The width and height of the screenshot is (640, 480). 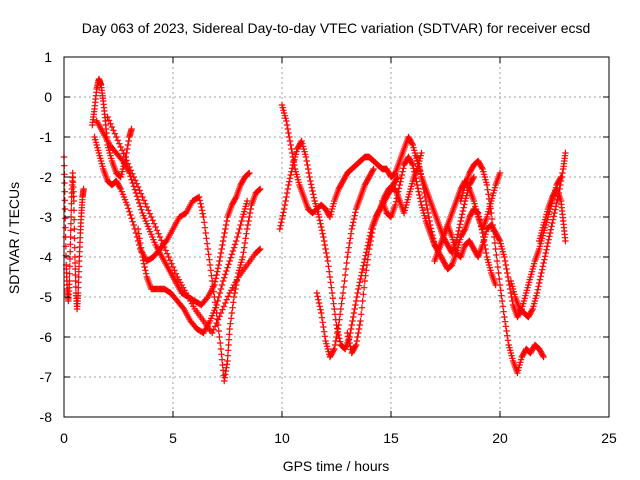 I want to click on y-tick-label: 1, so click(x=48, y=57).